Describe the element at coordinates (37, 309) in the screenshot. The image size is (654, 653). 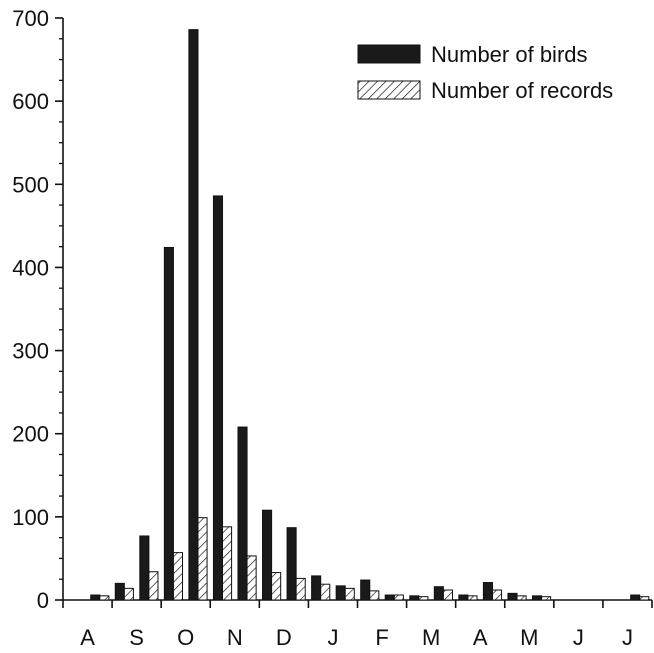
I see `y-axis-ticks: 0 100 200 300 400 500 600 700` at that location.